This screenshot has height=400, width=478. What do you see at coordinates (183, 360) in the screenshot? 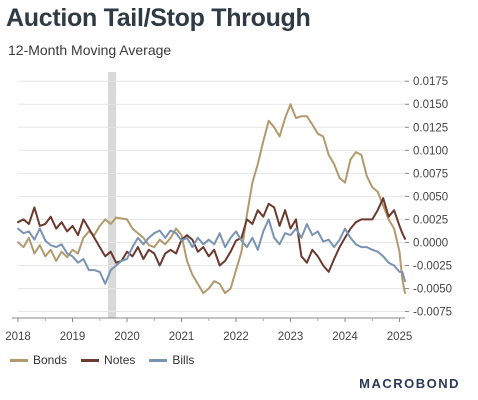
I see `legend-label-bills: Bills` at bounding box center [183, 360].